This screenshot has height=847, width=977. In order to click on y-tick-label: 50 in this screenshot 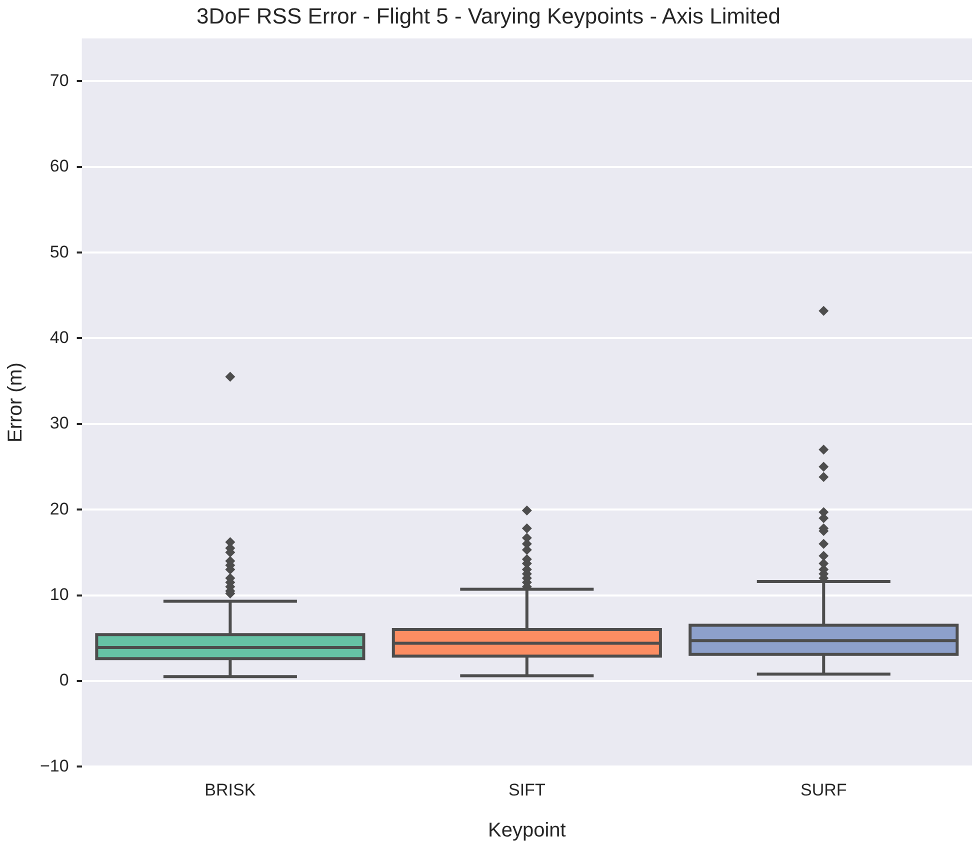, I will do `click(59, 252)`.